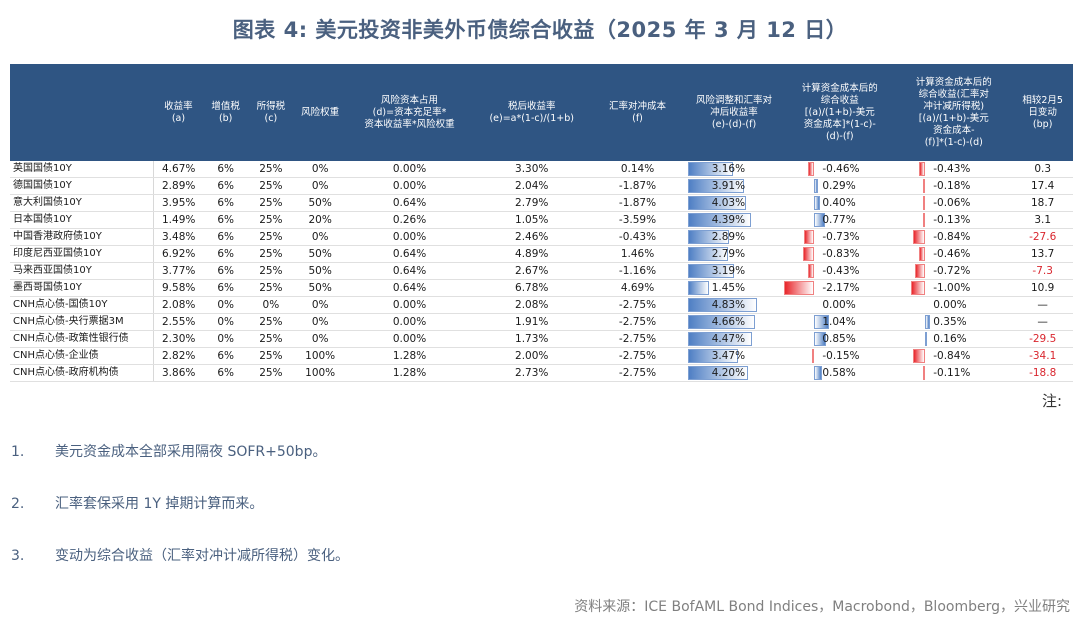  What do you see at coordinates (728, 356) in the screenshot?
I see `value-label: 3.47%` at bounding box center [728, 356].